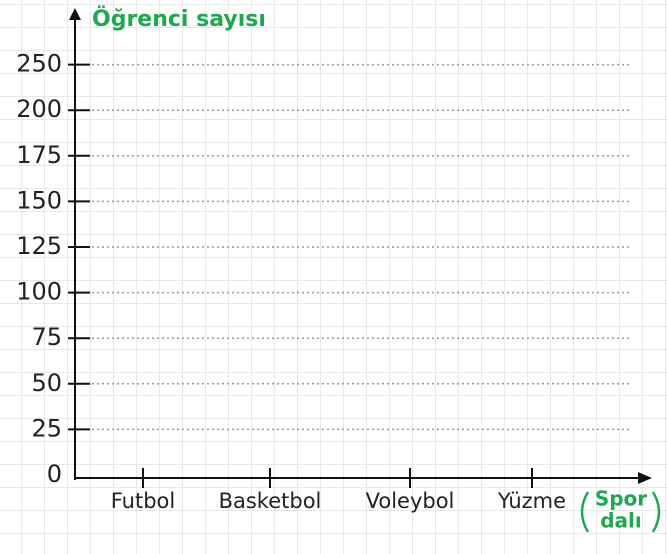  What do you see at coordinates (39, 155) in the screenshot?
I see `y-tick-label: 175` at bounding box center [39, 155].